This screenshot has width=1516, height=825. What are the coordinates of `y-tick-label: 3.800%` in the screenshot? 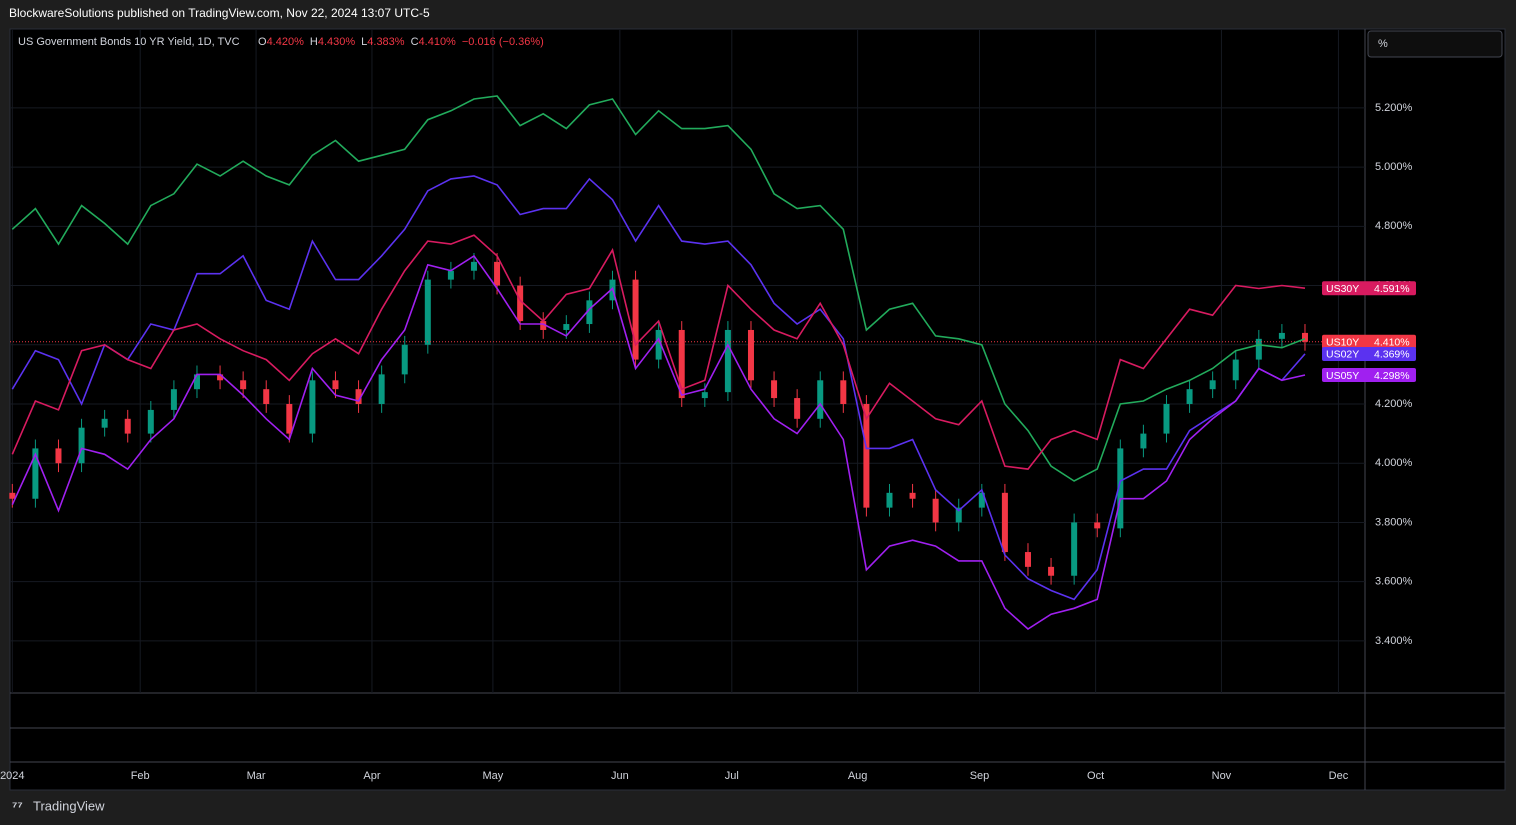 It's located at (1394, 522).